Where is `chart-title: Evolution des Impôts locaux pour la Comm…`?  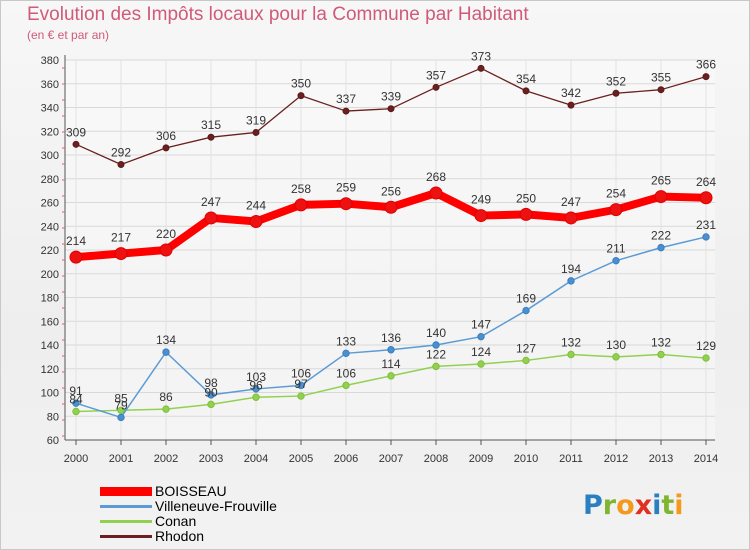 chart-title: Evolution des Impôts locaux pour la Comm… is located at coordinates (278, 14).